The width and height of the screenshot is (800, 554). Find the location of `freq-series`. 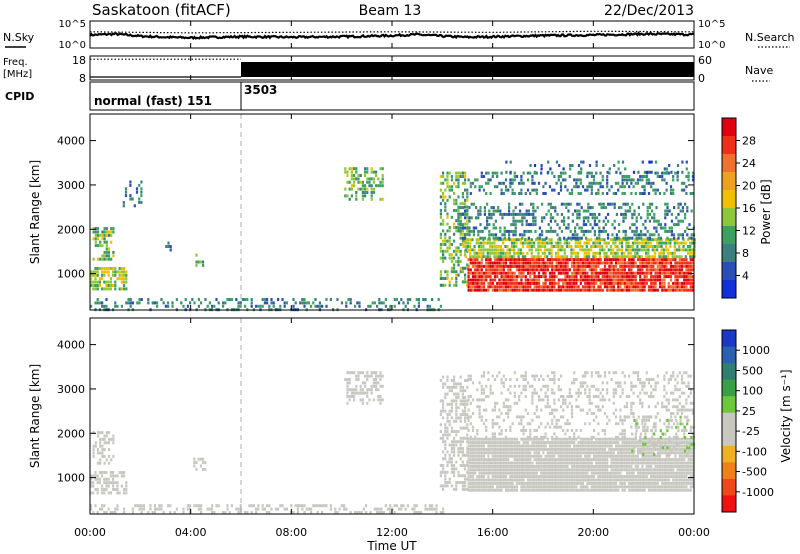

freq-series is located at coordinates (392, 68).